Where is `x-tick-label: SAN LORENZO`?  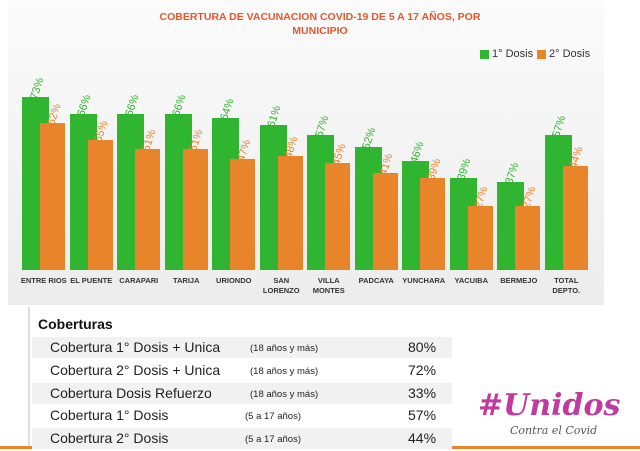 x-tick-label: SAN LORENZO is located at coordinates (281, 285).